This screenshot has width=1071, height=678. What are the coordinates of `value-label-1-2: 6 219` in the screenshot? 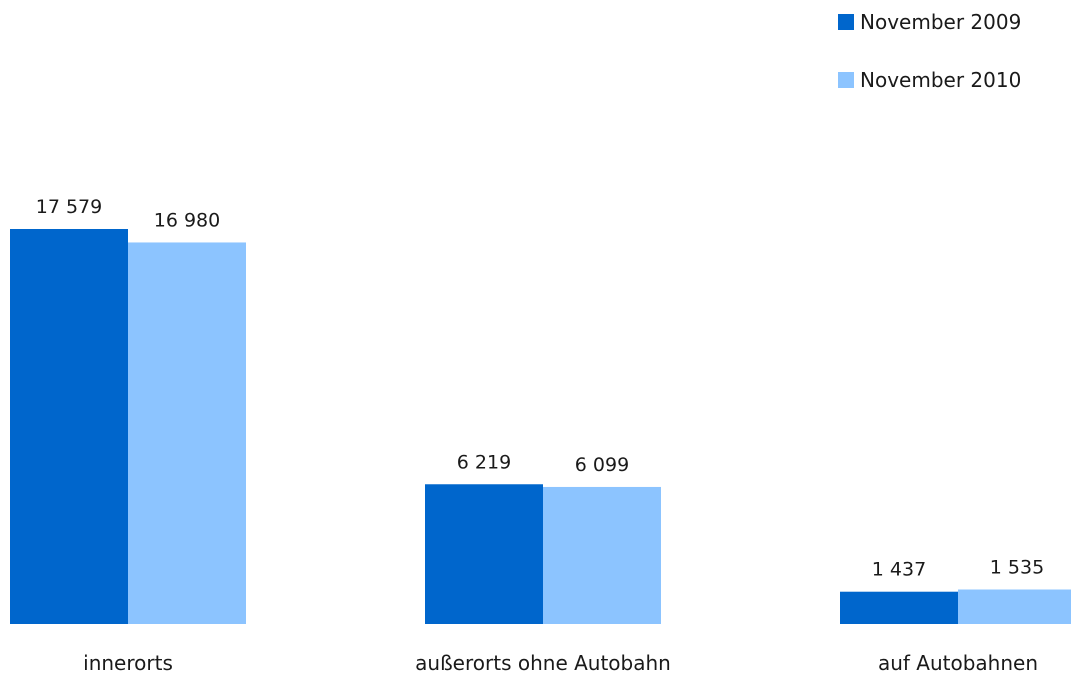 It's located at (484, 462).